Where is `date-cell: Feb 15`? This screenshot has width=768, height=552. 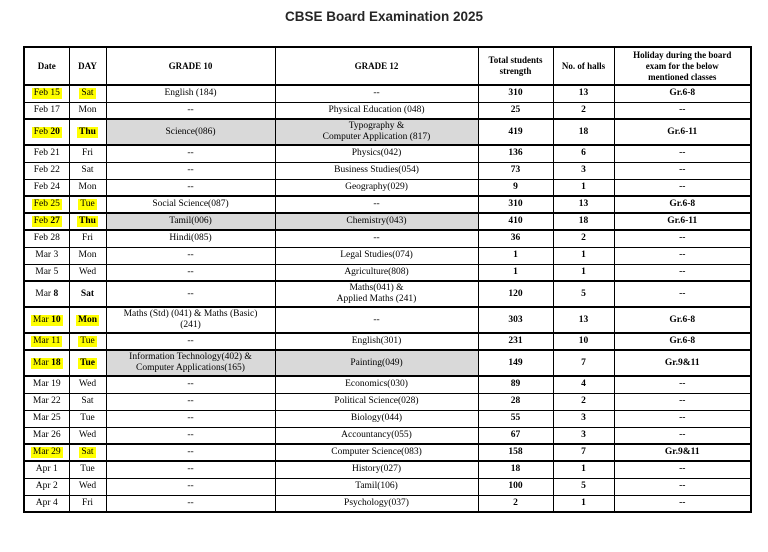
date-cell: Feb 15 is located at coordinates (46, 93).